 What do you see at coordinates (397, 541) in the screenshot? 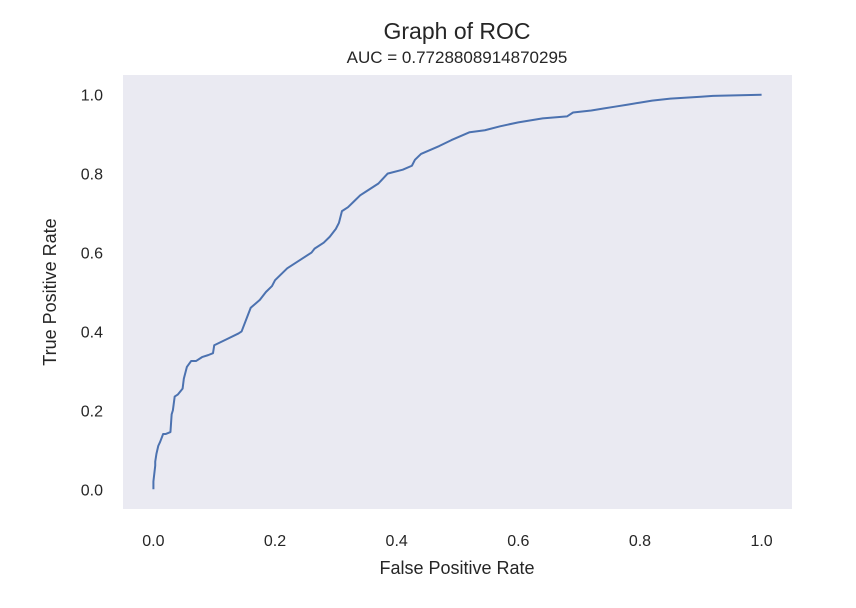
I see `x-tick-label: 0.4` at bounding box center [397, 541].